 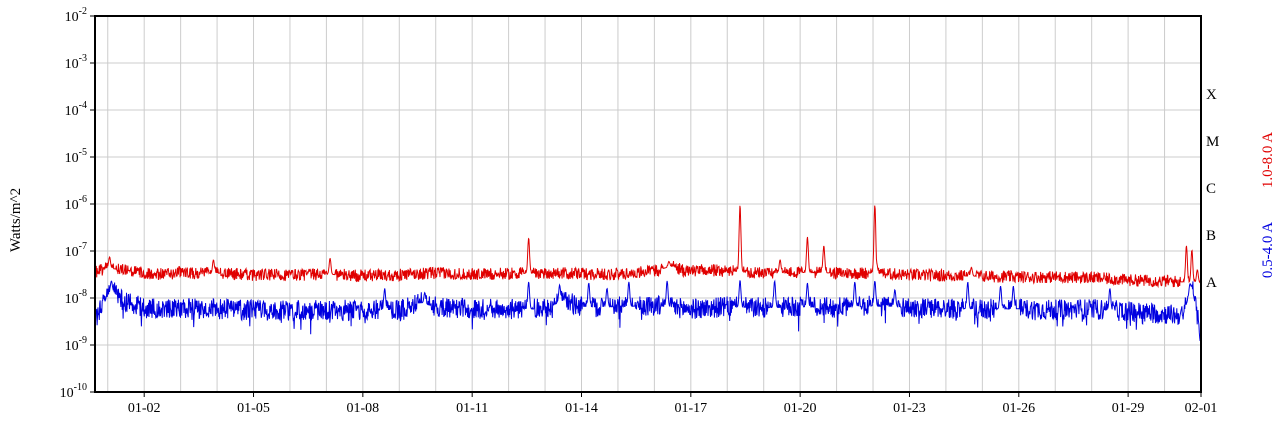 I want to click on x-tick-label: 01-29, so click(x=1128, y=408).